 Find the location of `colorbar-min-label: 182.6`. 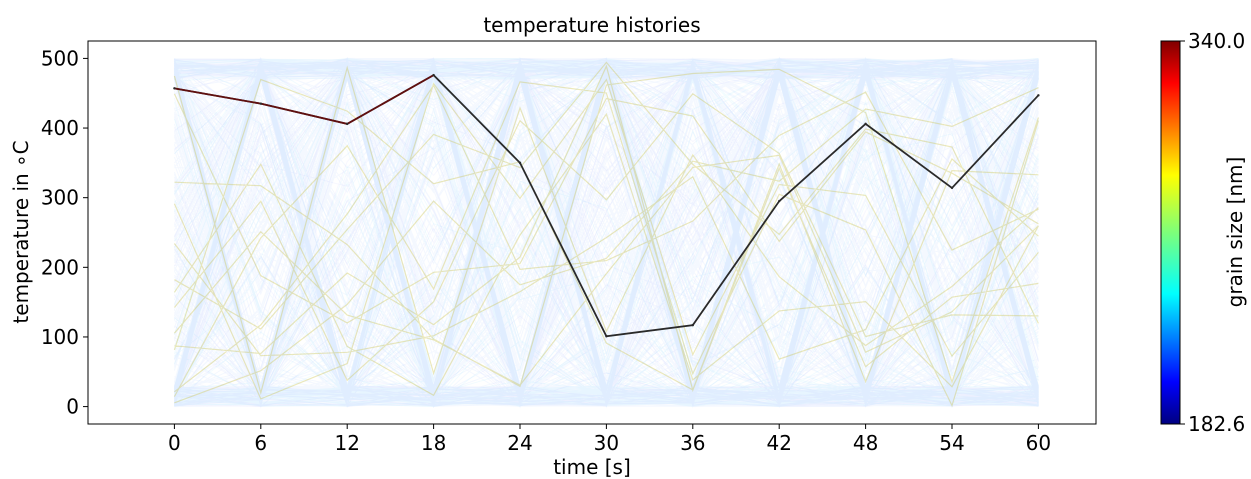

colorbar-min-label: 182.6 is located at coordinates (1216, 424).